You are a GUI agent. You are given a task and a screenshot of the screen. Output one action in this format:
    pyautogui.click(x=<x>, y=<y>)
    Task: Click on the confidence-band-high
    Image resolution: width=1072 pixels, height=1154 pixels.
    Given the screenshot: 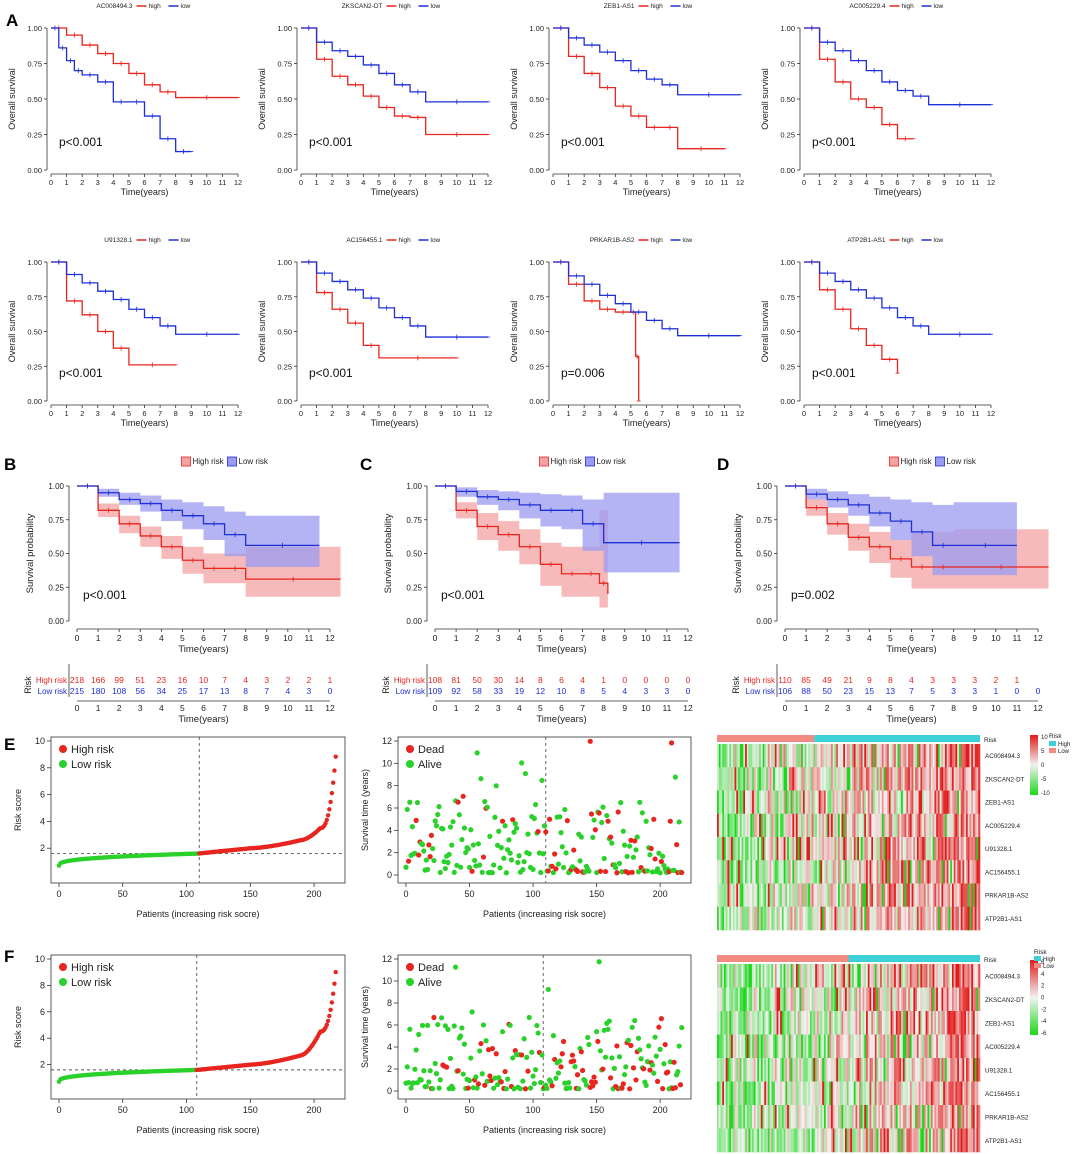 What is the action you would take?
    pyautogui.click(x=209, y=541)
    